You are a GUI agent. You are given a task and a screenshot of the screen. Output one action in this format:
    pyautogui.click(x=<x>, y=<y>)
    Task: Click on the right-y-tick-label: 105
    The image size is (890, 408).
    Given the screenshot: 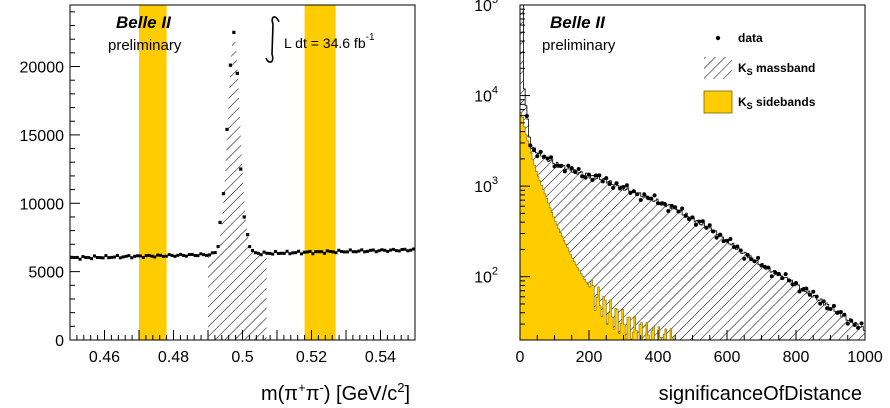 What is the action you would take?
    pyautogui.click(x=486, y=7)
    